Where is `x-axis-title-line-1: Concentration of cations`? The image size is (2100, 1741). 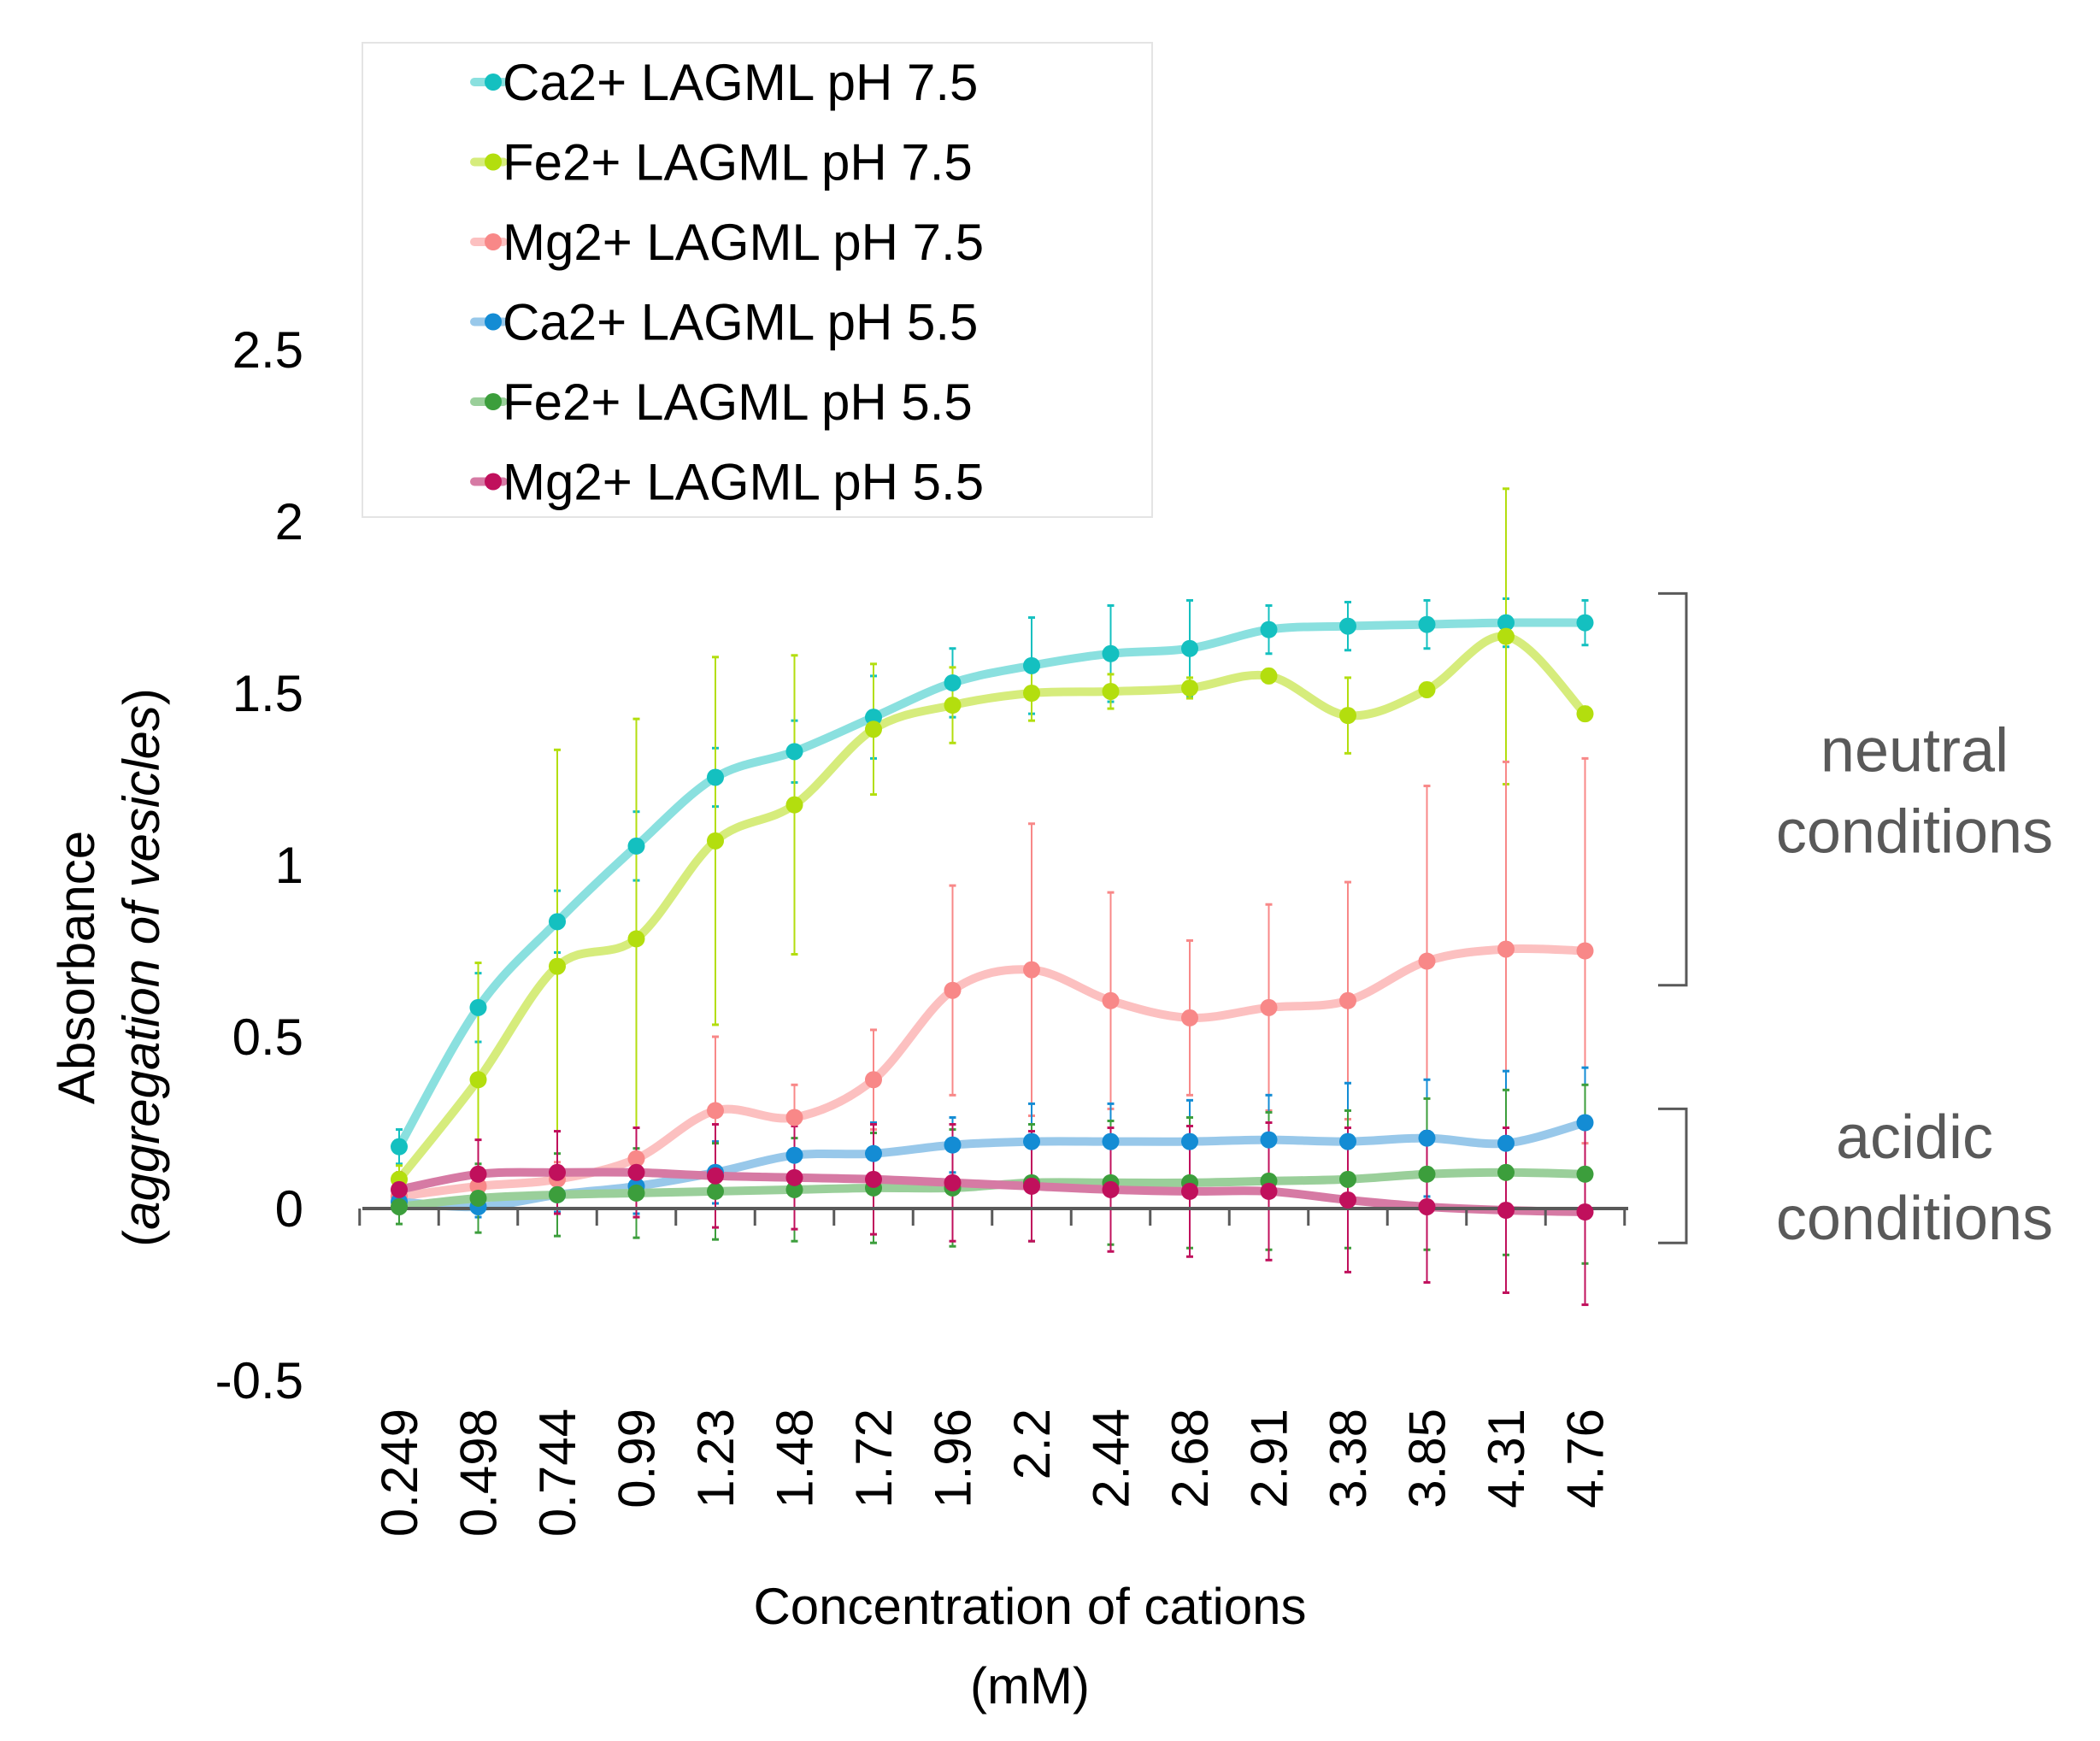
x-axis-title-line-1: Concentration of cations is located at coordinates (1029, 1606).